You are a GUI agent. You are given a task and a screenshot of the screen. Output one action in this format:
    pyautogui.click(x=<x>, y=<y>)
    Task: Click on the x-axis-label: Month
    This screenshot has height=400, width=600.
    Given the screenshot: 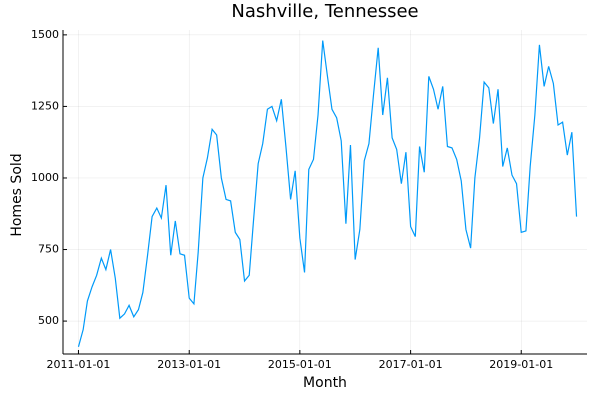 What is the action you would take?
    pyautogui.click(x=325, y=383)
    